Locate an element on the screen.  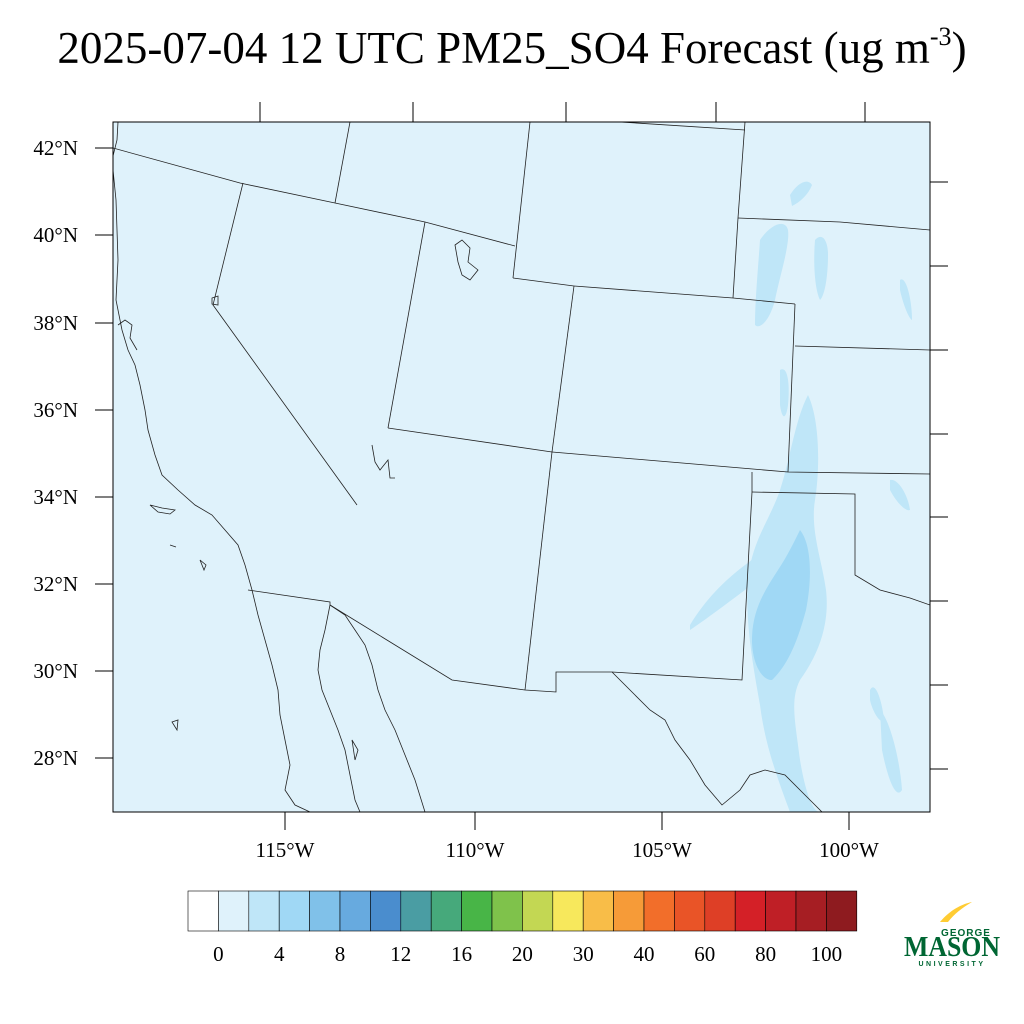
right-ticks is located at coordinates (939, 475).